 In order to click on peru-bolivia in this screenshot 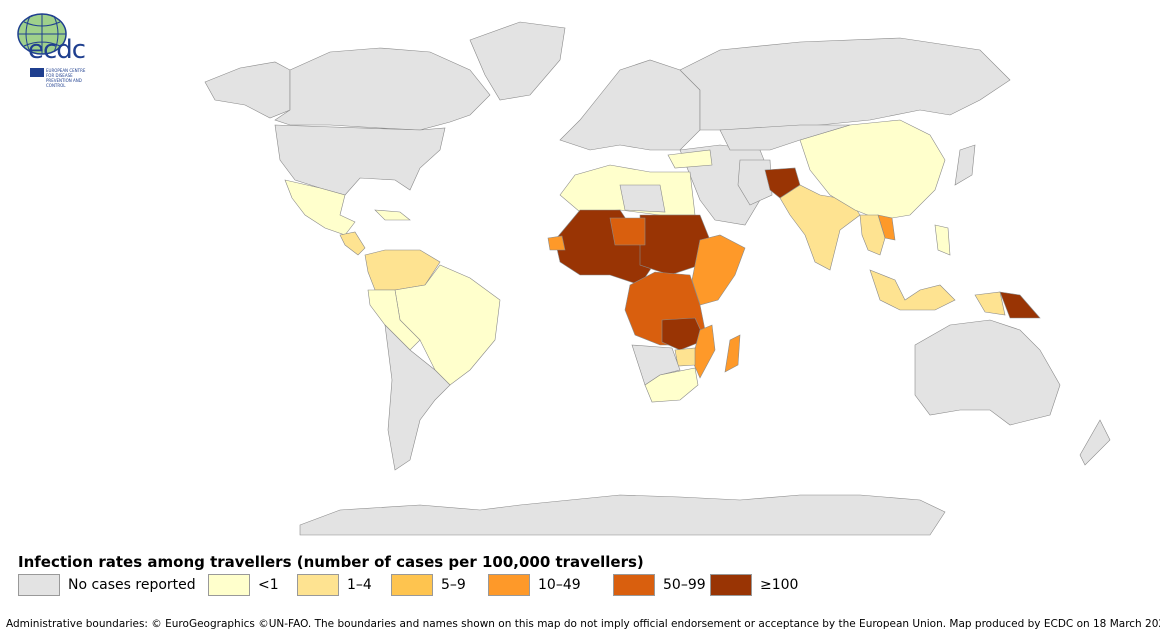, I will do `click(394, 320)`.